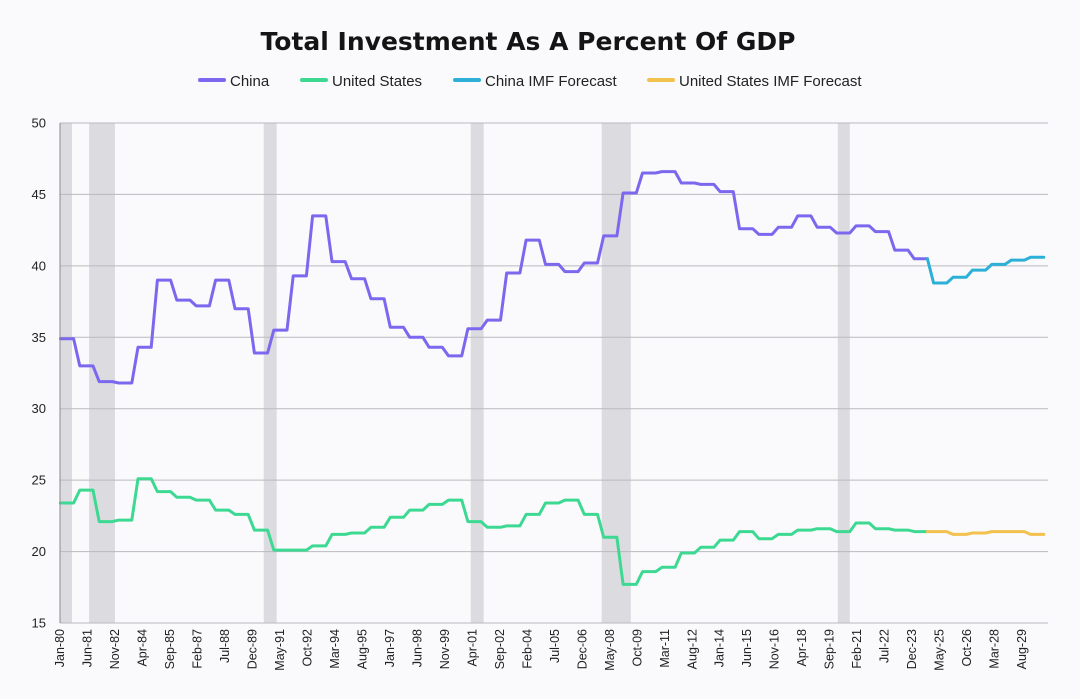 Image resolution: width=1080 pixels, height=699 pixels. Describe the element at coordinates (912, 649) in the screenshot. I see `x-tick-label: Dec-23` at that location.